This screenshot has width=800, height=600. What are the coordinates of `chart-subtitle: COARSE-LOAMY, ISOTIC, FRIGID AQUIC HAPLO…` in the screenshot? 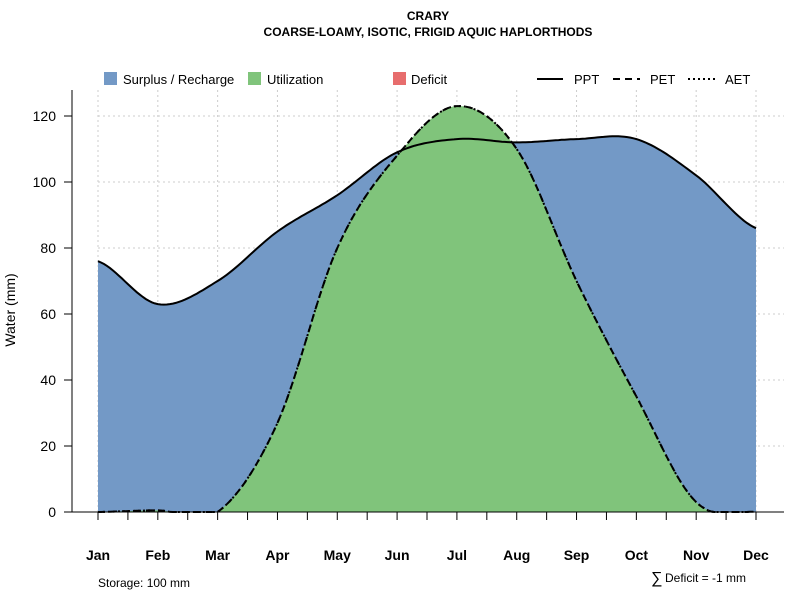 It's located at (428, 32).